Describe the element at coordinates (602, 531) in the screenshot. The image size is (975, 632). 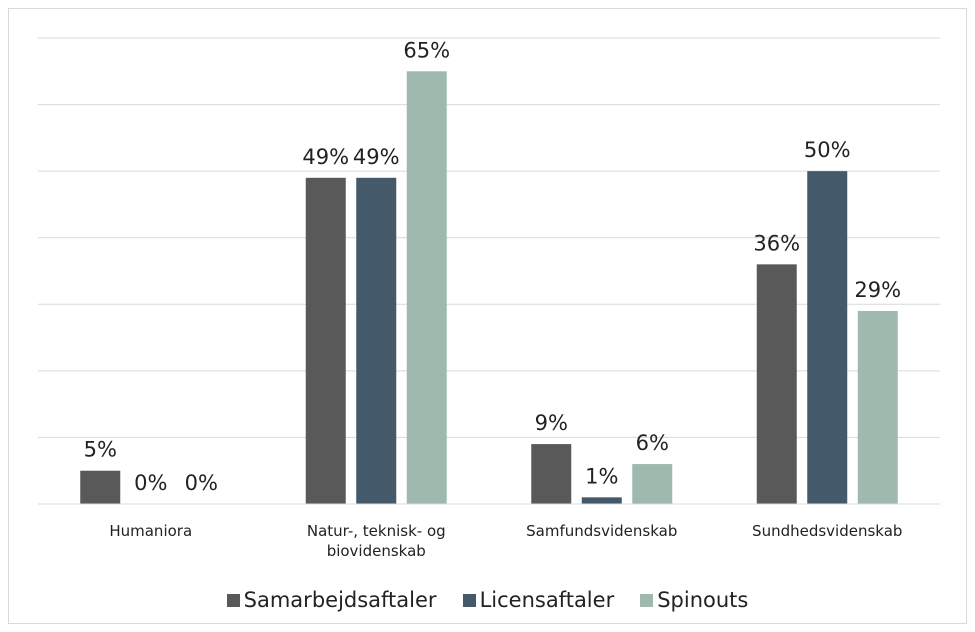
I see `x-tick-label: Samfundsvidenskab` at that location.